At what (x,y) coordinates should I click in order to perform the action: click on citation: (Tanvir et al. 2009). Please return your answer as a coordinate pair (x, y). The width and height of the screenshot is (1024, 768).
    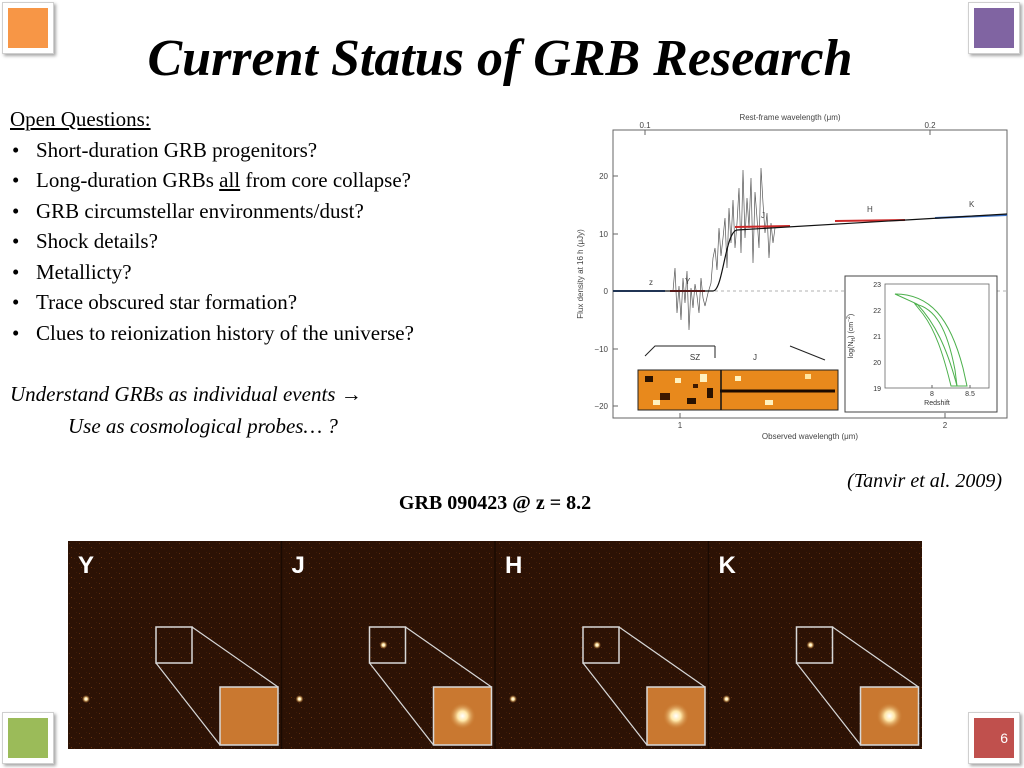
    Looking at the image, I should click on (924, 481).